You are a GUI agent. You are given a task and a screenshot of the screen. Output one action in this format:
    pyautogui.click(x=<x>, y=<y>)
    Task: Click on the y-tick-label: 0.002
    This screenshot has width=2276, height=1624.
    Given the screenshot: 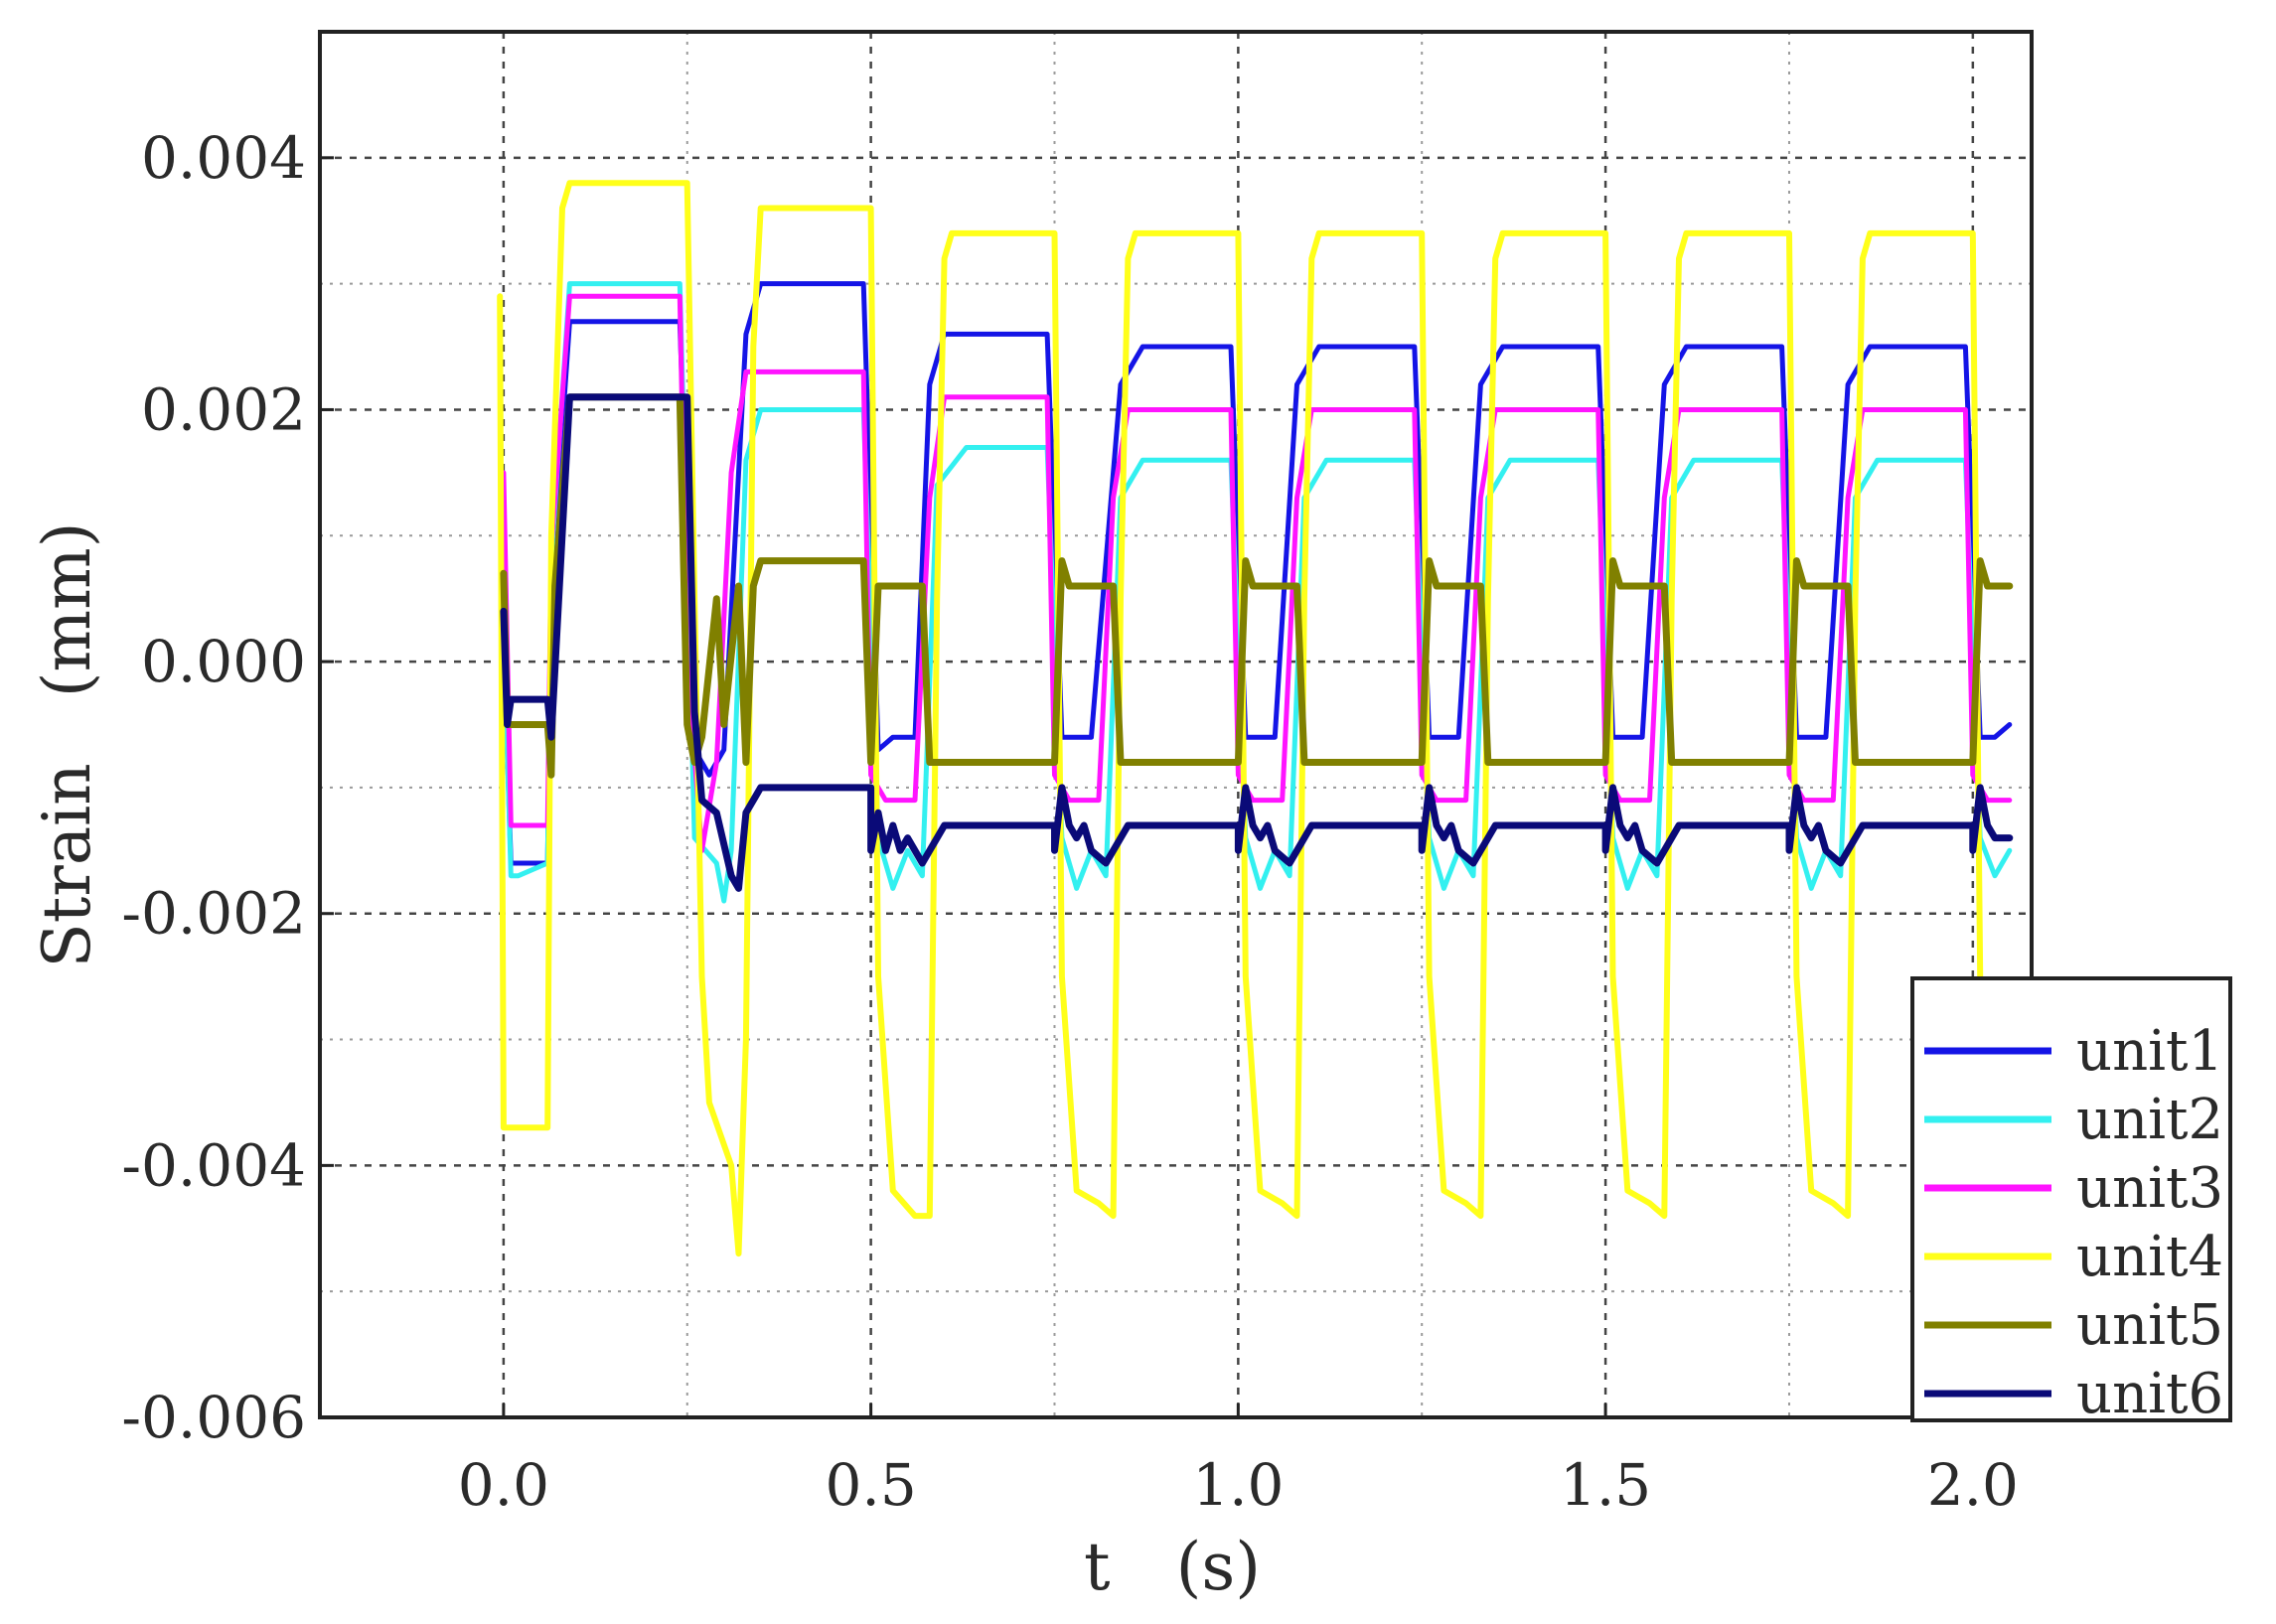 What is the action you would take?
    pyautogui.click(x=223, y=409)
    